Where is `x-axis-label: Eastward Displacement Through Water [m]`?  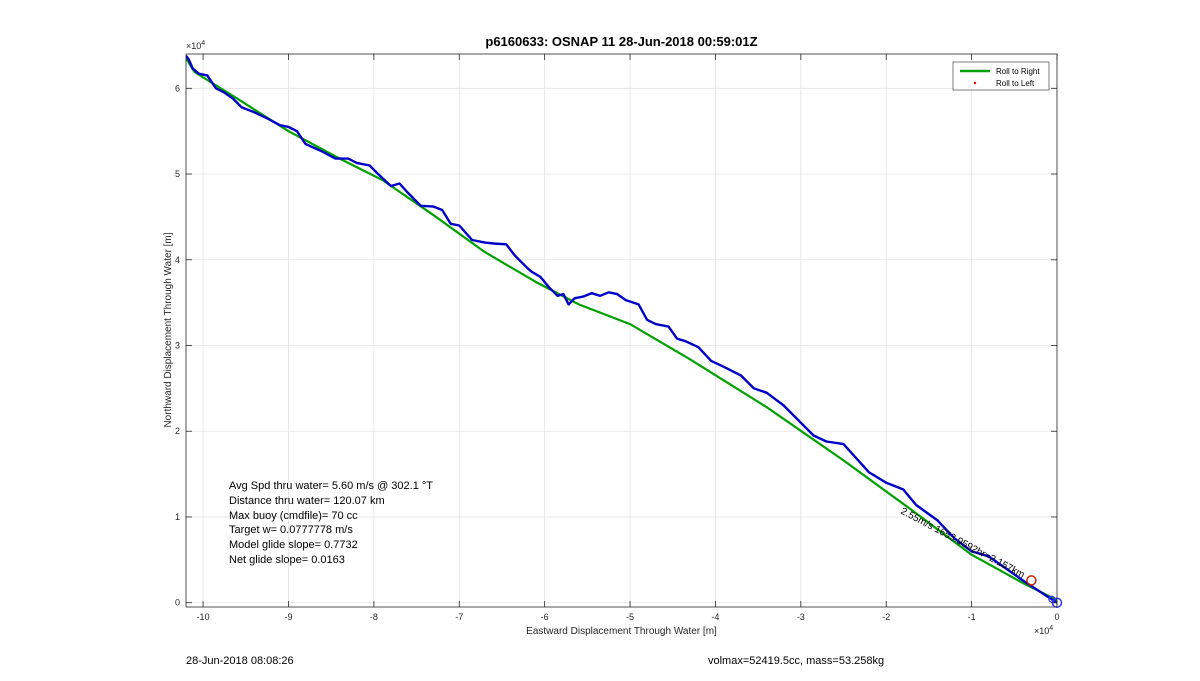 x-axis-label: Eastward Displacement Through Water [m] is located at coordinates (621, 631).